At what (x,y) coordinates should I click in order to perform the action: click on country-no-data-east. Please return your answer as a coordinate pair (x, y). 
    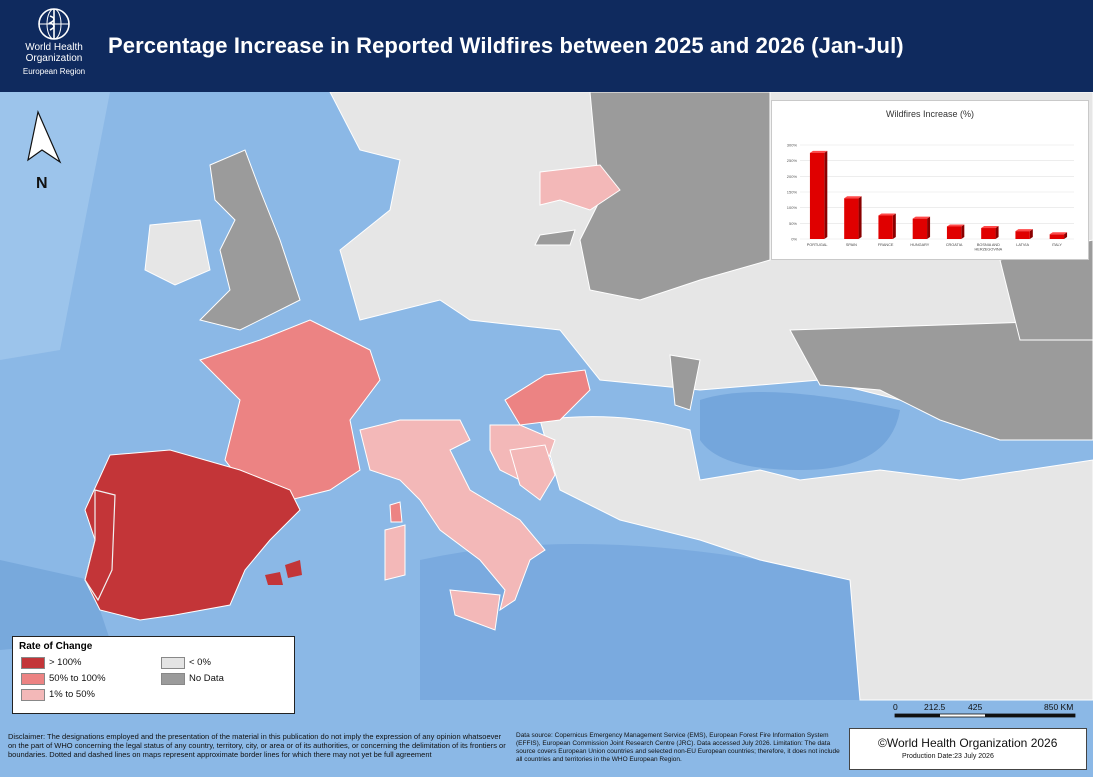
    Looking at the image, I should click on (941, 380).